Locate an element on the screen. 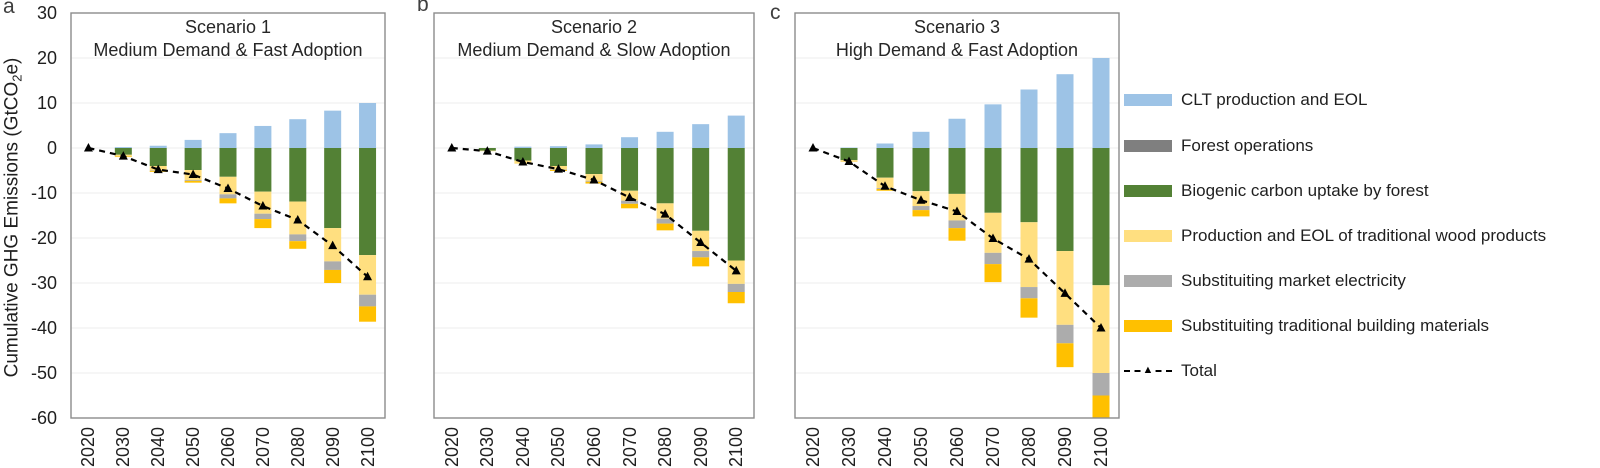 This screenshot has height=468, width=1600. legend-label: CLT production and EOL is located at coordinates (1274, 99).